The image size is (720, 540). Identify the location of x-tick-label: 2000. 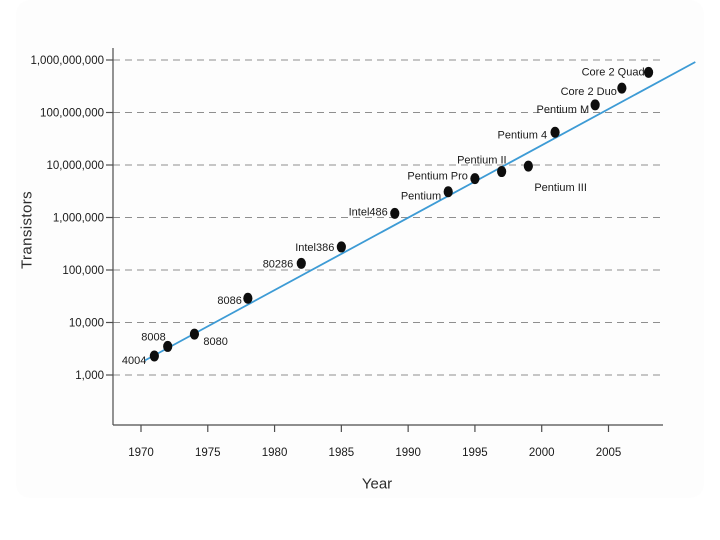
(542, 453).